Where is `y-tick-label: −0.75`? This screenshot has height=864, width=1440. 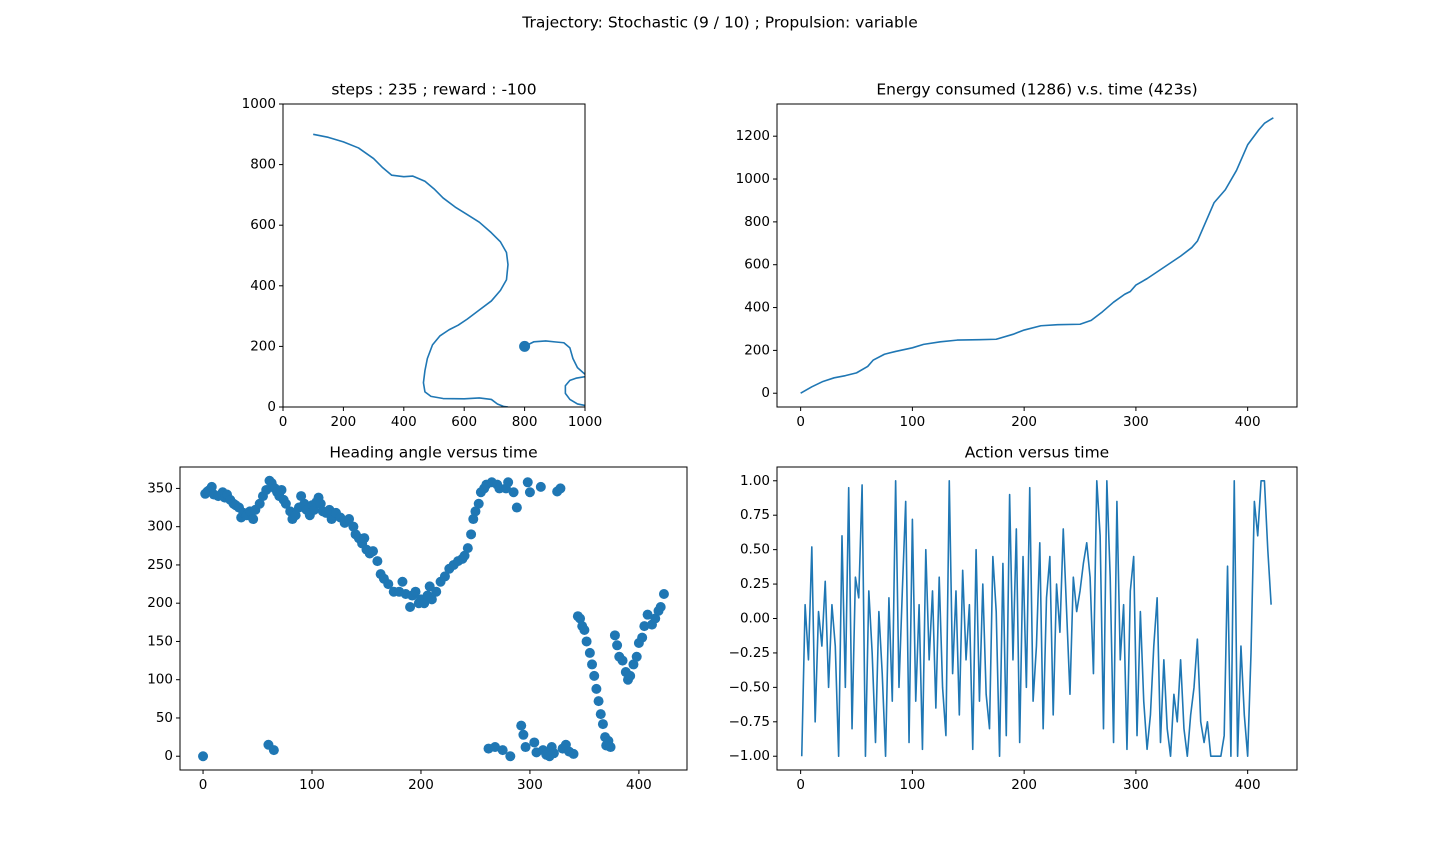 y-tick-label: −0.75 is located at coordinates (749, 722).